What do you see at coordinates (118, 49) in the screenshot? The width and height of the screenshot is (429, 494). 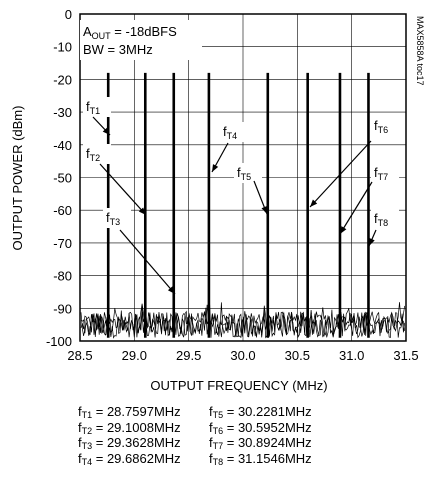 I see `conditions-line-2: BW = 3MHz` at bounding box center [118, 49].